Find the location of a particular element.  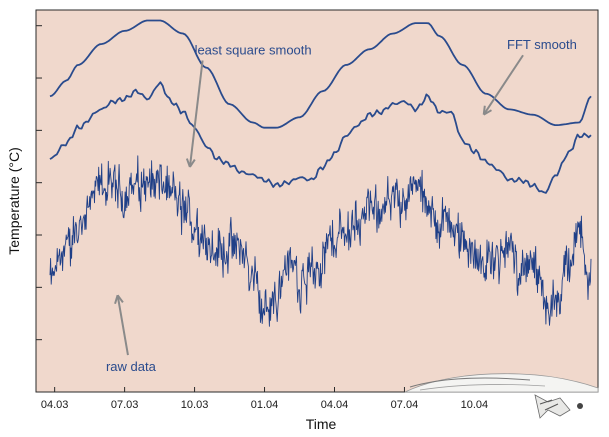

x-tick-label-3: 01.04 is located at coordinates (265, 405).